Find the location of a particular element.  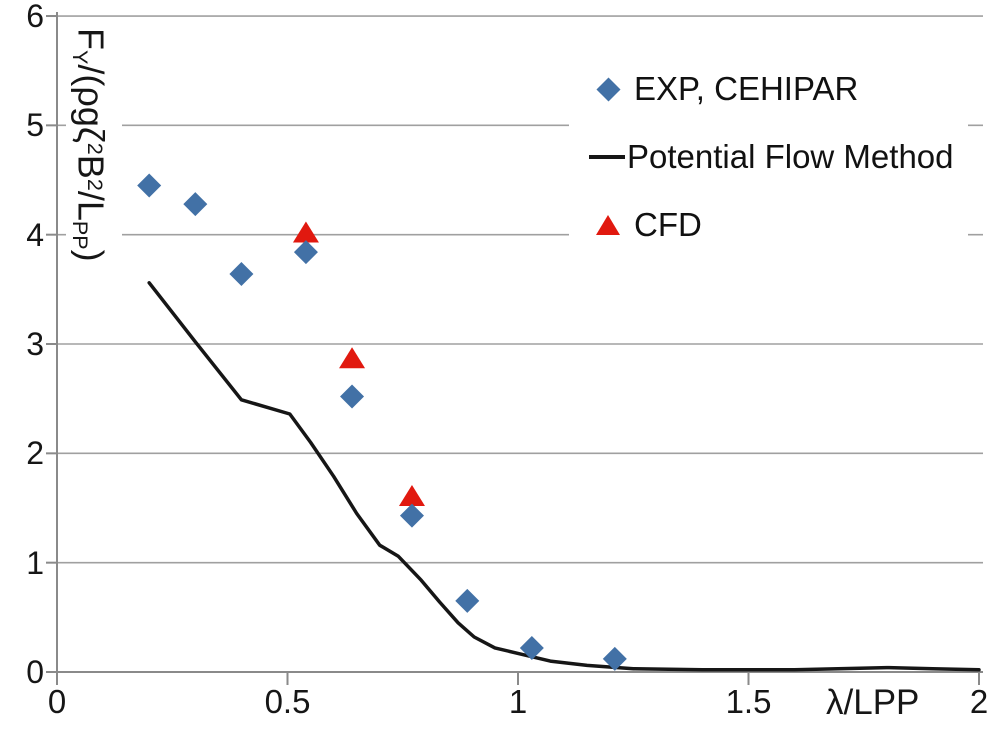

legend-item-cfd: CFD is located at coordinates (635, 225).